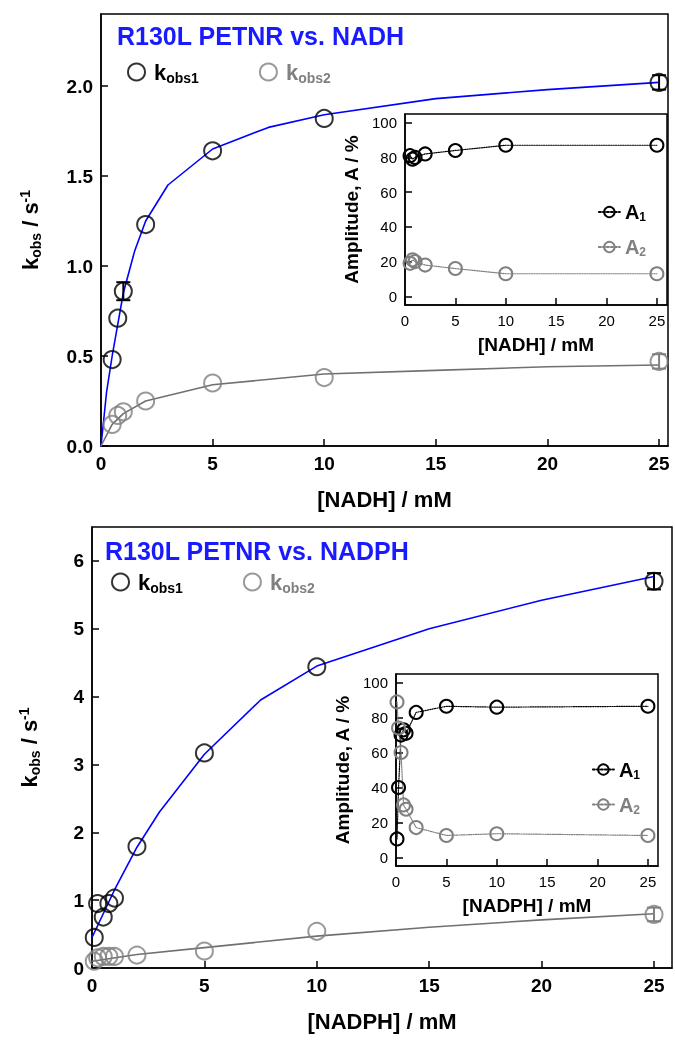 The width and height of the screenshot is (675, 1050). What do you see at coordinates (78, 764) in the screenshot?
I see `y-tick-label: 3` at bounding box center [78, 764].